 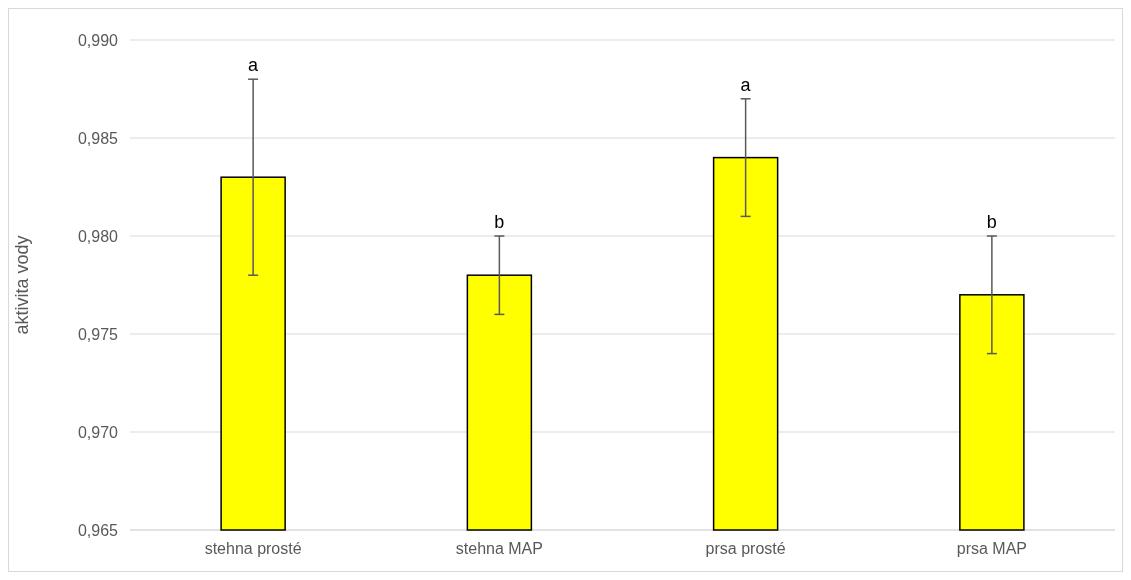 I want to click on y-tick-label: 0,975, so click(x=98, y=334).